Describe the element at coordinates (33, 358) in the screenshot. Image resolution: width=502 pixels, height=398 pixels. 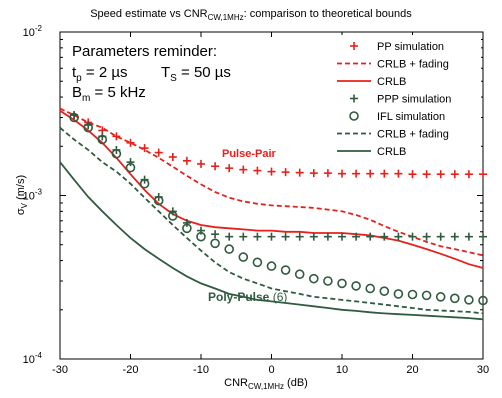
I see `y-tick-label: 10⁻⁴` at that location.